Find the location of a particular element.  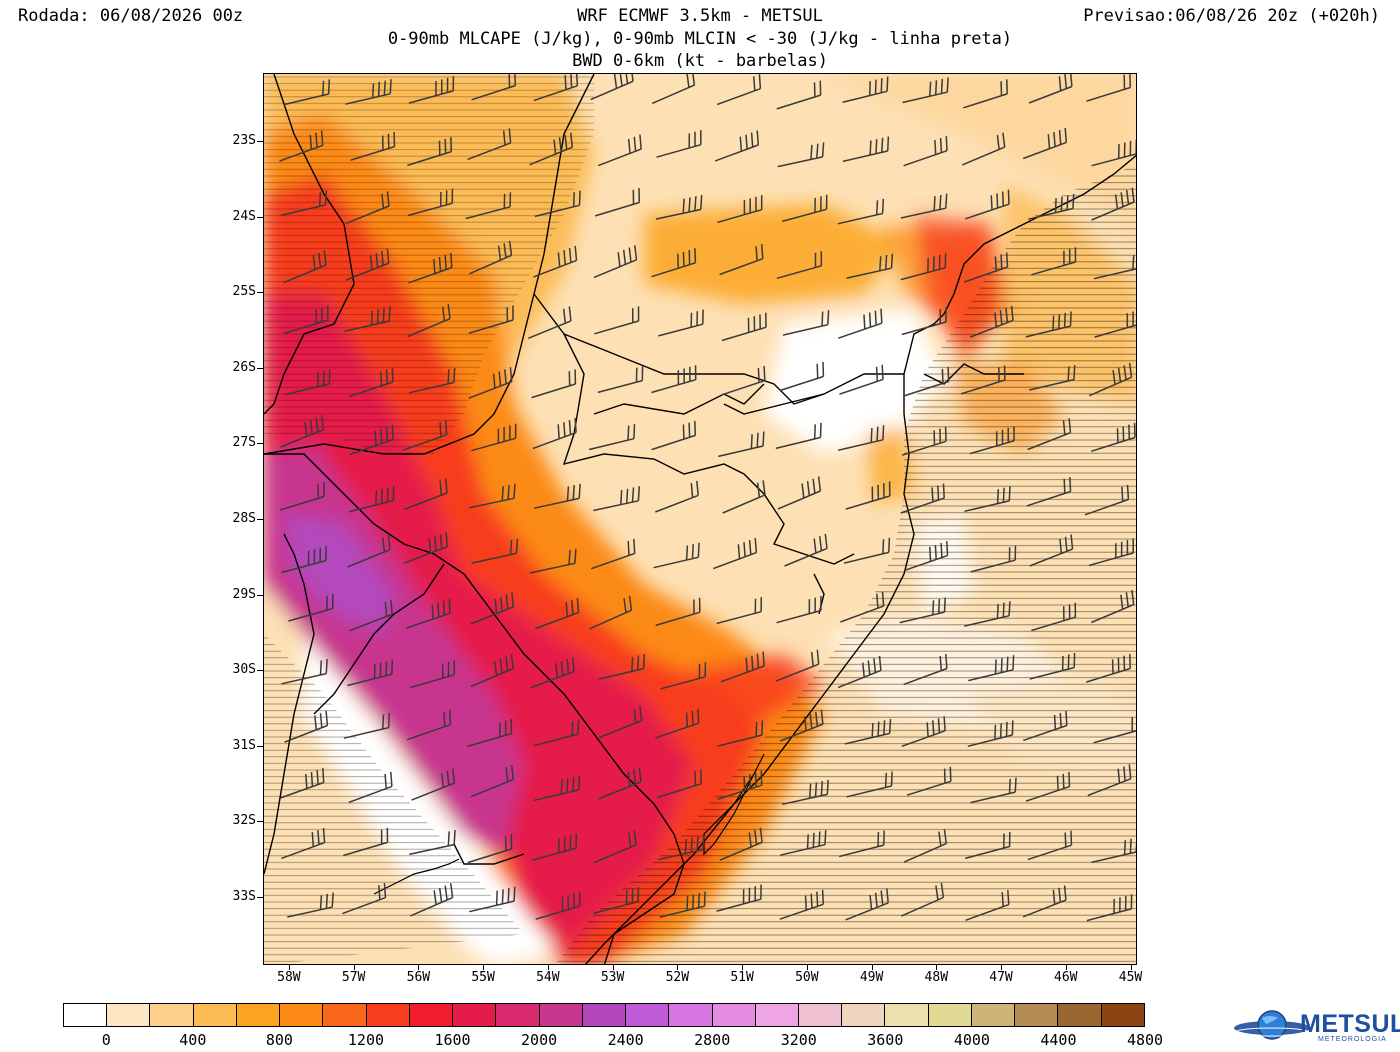

lat-label-32s: 32S is located at coordinates (244, 821).